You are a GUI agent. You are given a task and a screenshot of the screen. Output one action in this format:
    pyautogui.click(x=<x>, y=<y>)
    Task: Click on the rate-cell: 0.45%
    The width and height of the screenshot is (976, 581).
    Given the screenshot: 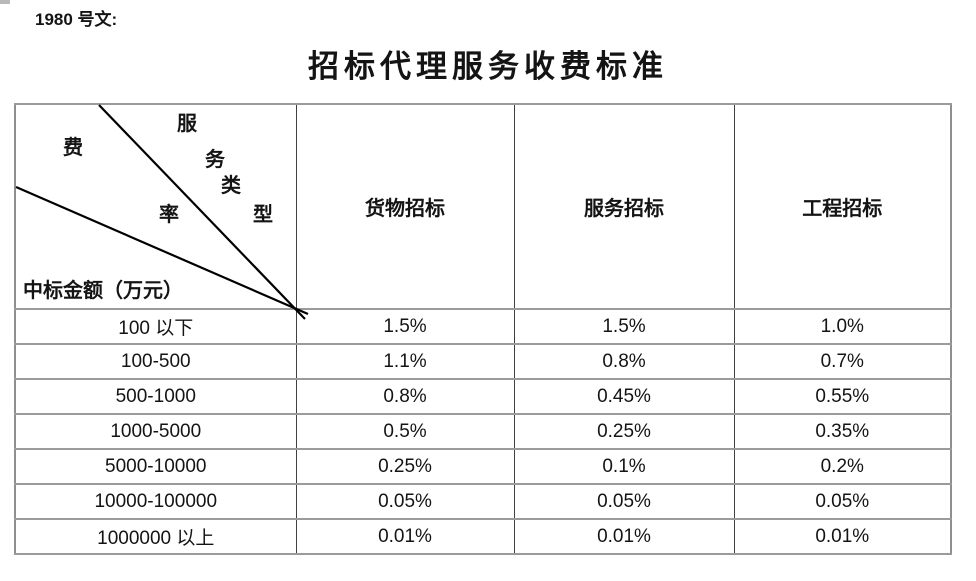 What is the action you would take?
    pyautogui.click(x=624, y=396)
    